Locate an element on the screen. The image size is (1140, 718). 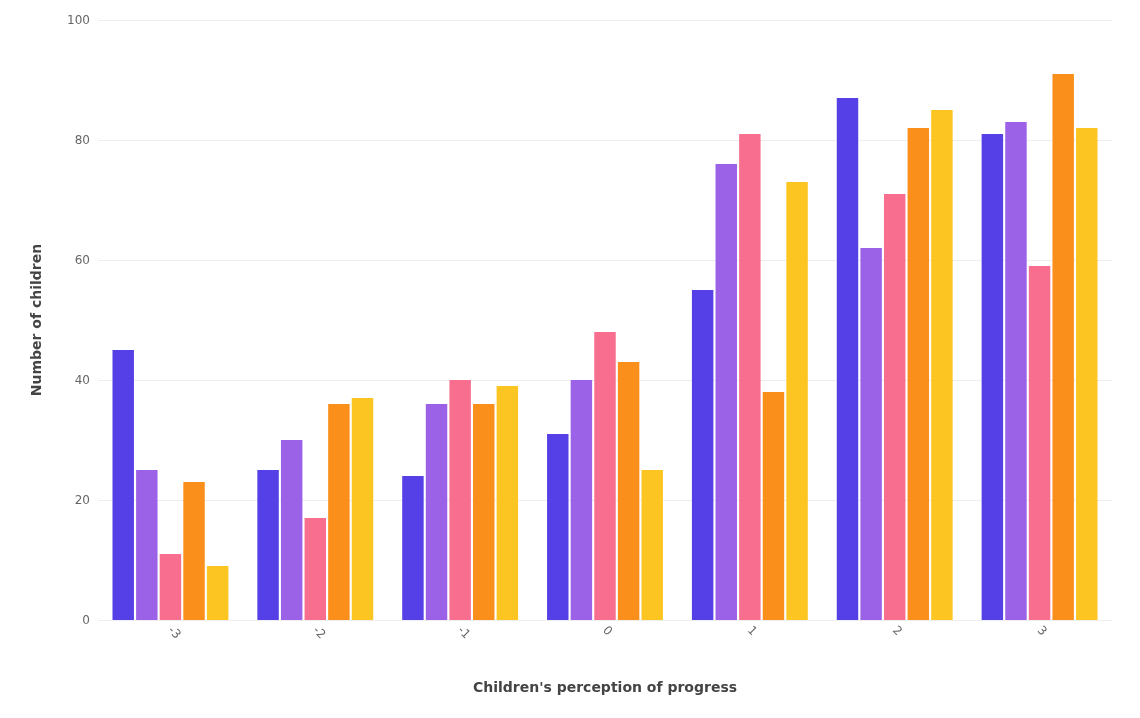
x-tick-label: -2 is located at coordinates (319, 632).